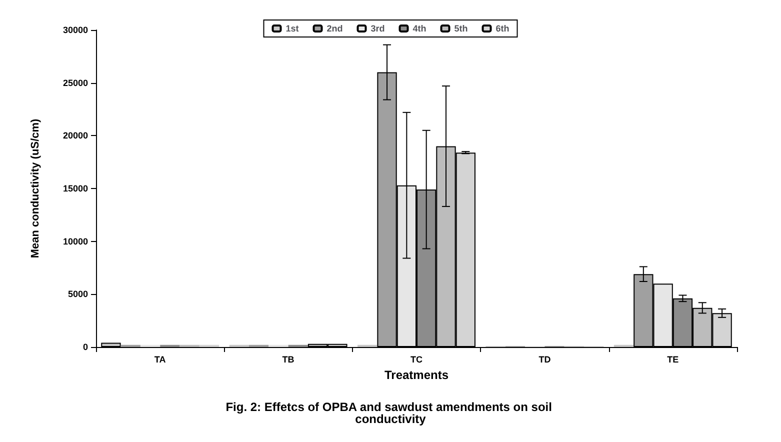  Describe the element at coordinates (334, 29) in the screenshot. I see `legend-label: 2nd` at that location.